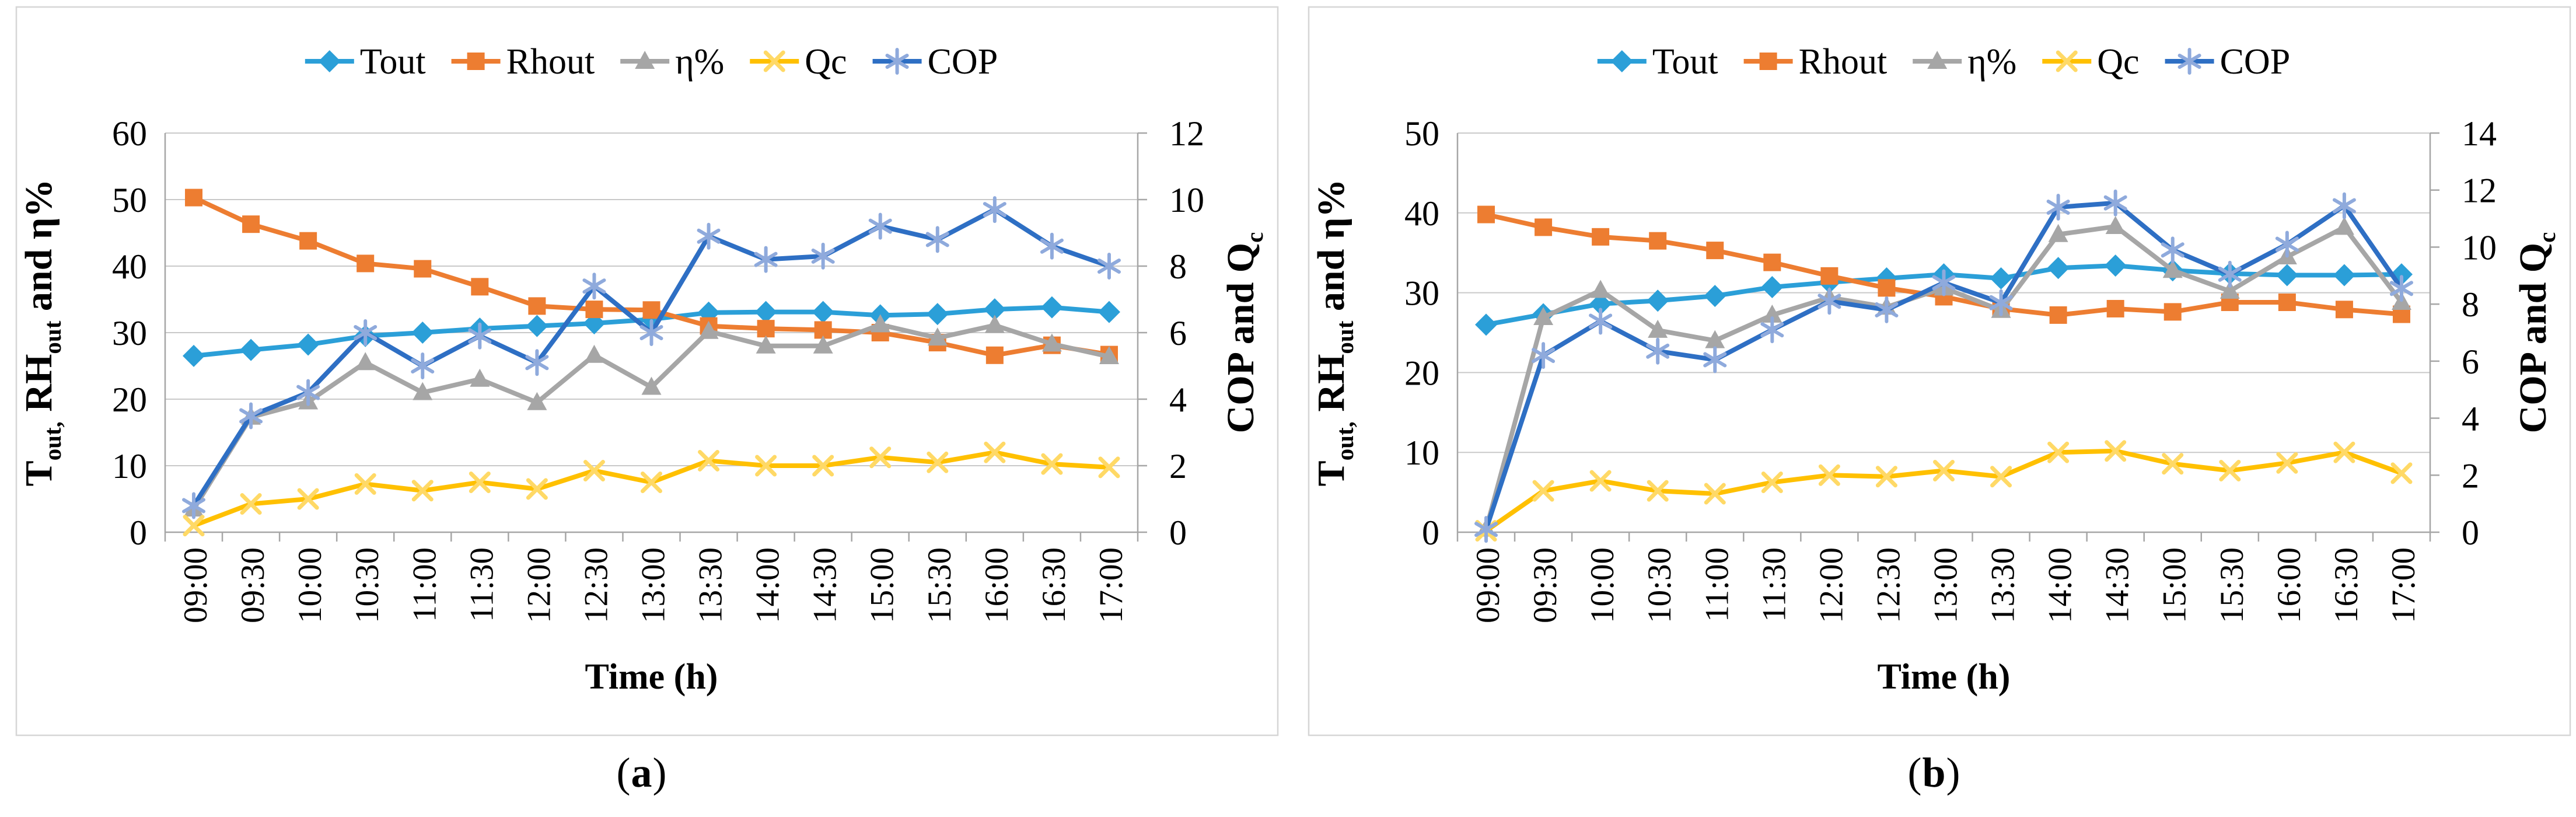 The image size is (2576, 817). I want to click on left-axis-tick-labels: 60 50 40 30 20 10 0, so click(129, 333).